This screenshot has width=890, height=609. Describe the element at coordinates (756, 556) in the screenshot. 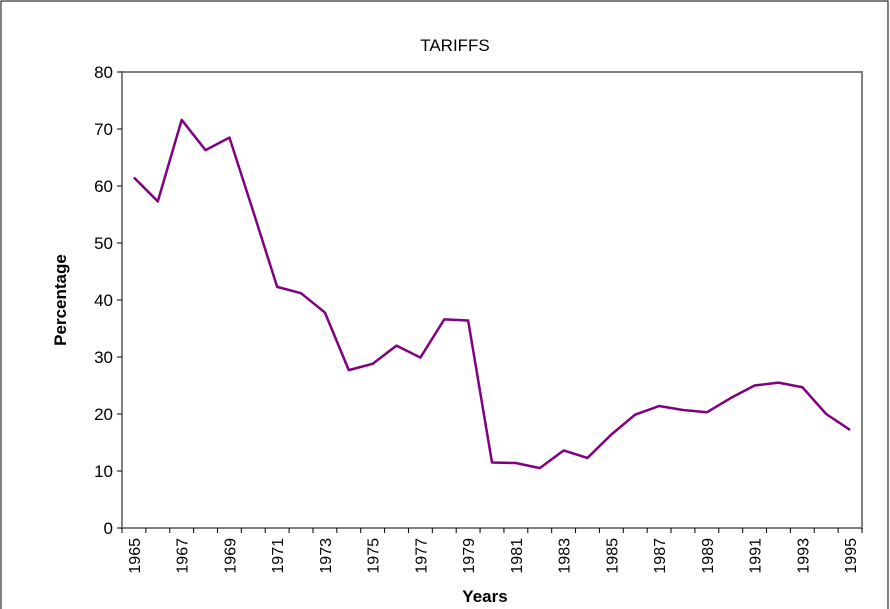

I see `x-tick-label: 1991` at that location.